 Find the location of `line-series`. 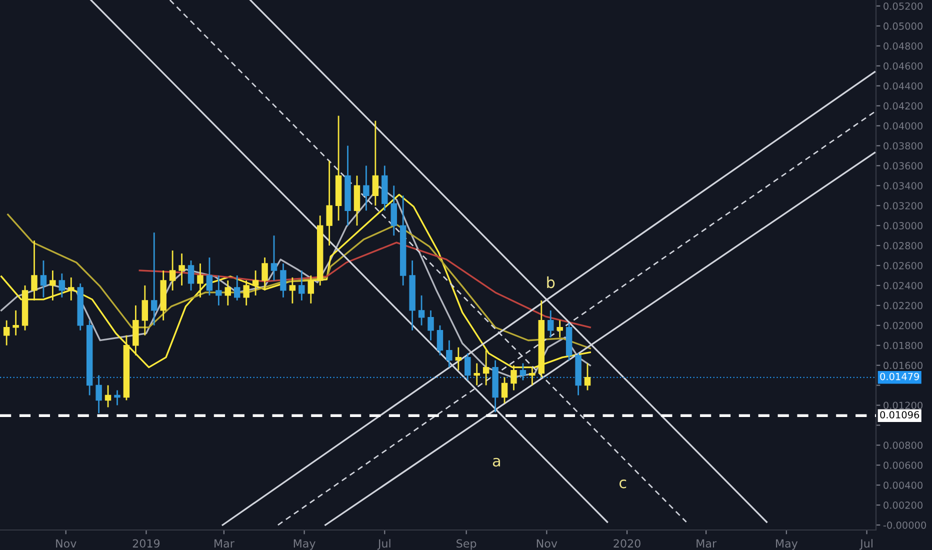

line-series is located at coordinates (364, 285).